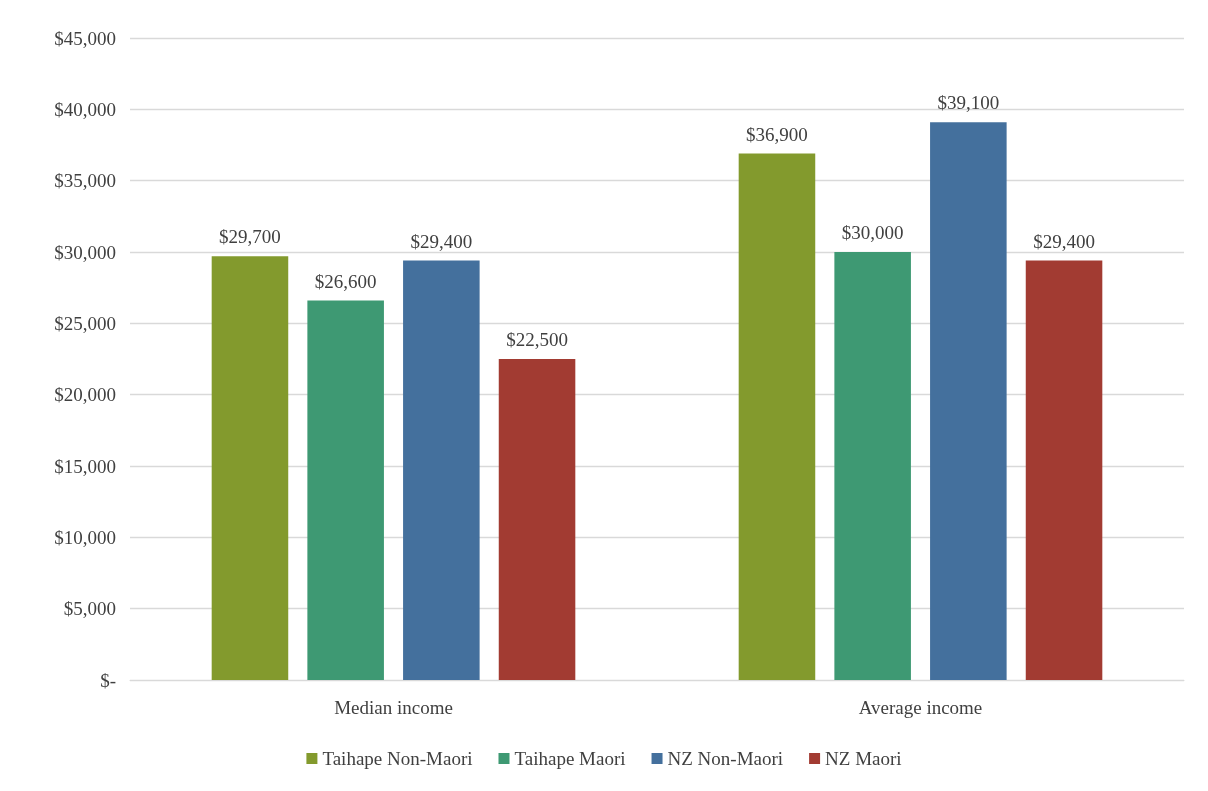  I want to click on legend-label: NZ Non-Maori, so click(725, 758).